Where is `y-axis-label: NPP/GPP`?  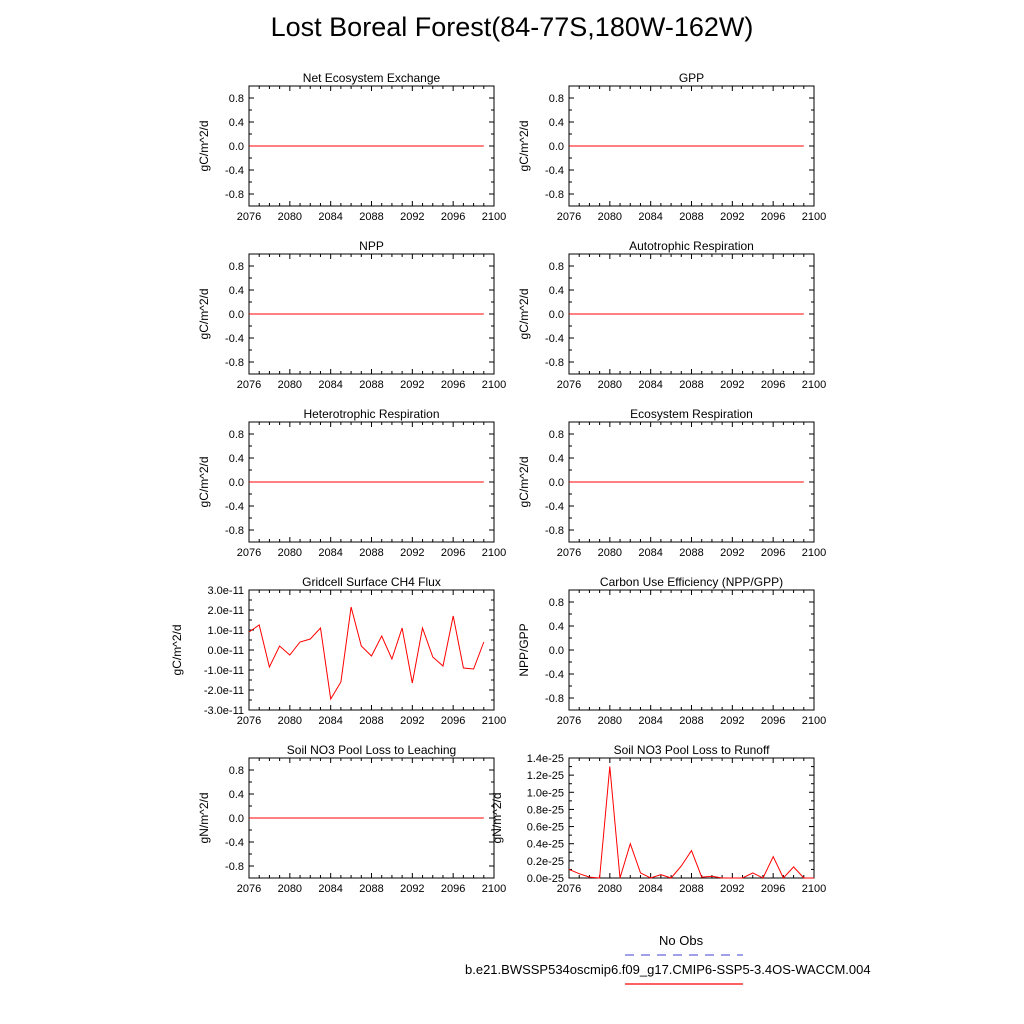
y-axis-label: NPP/GPP is located at coordinates (524, 649).